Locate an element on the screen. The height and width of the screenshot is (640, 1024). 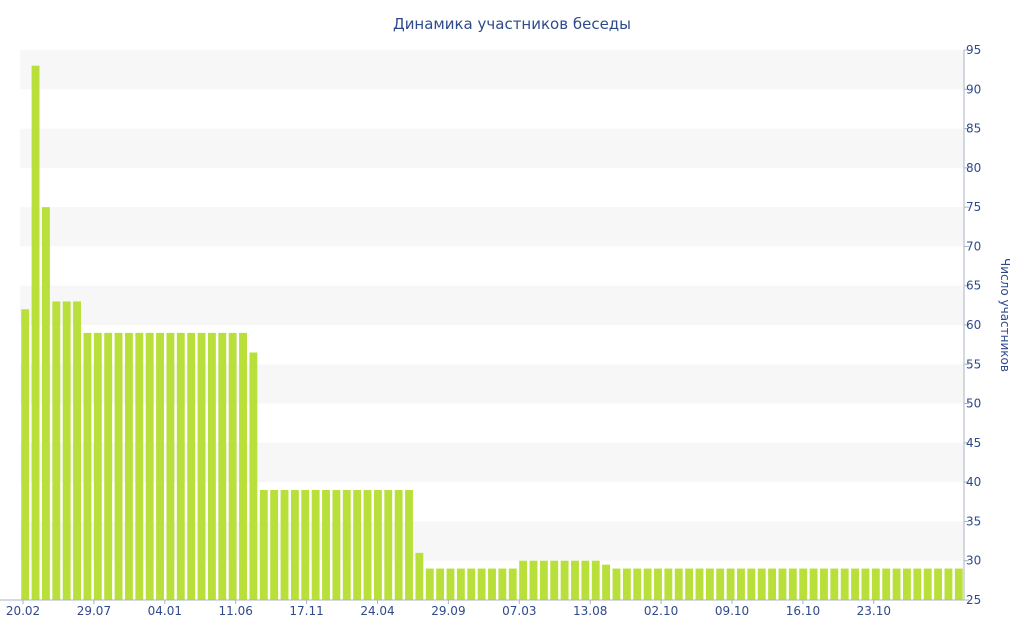
x-tick-label: 13.08 is located at coordinates (590, 611).